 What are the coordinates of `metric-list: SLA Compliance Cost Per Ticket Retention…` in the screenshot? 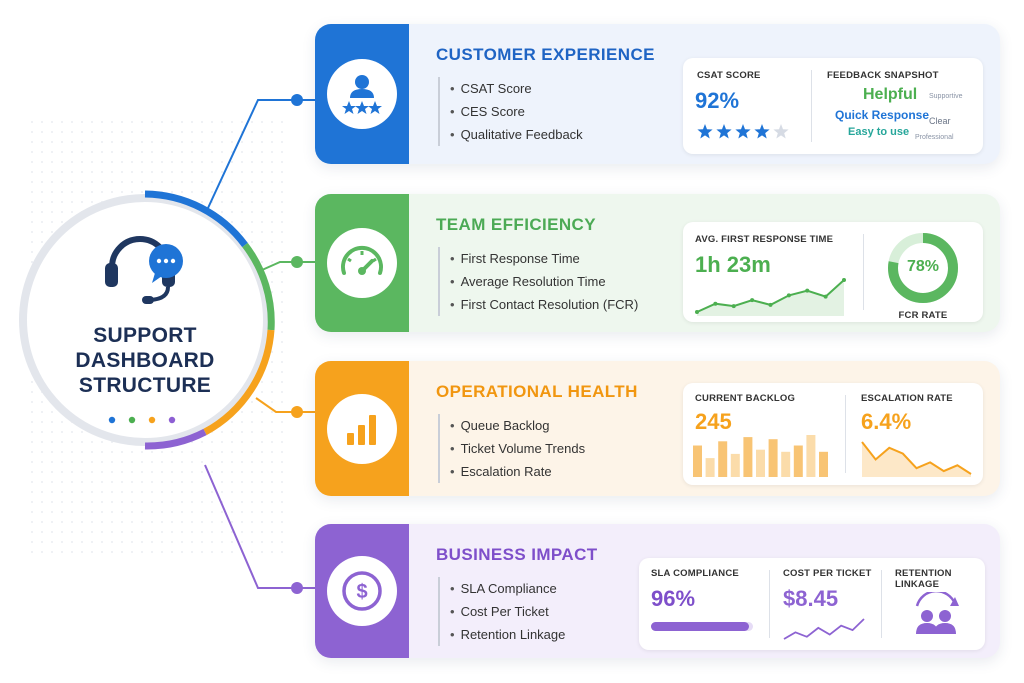 It's located at (501, 611).